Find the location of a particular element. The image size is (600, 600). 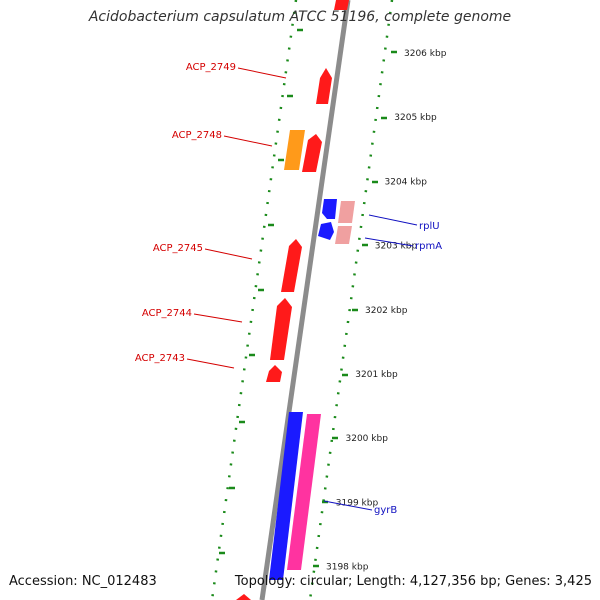

outer-tick-track is located at coordinates (254, 300).